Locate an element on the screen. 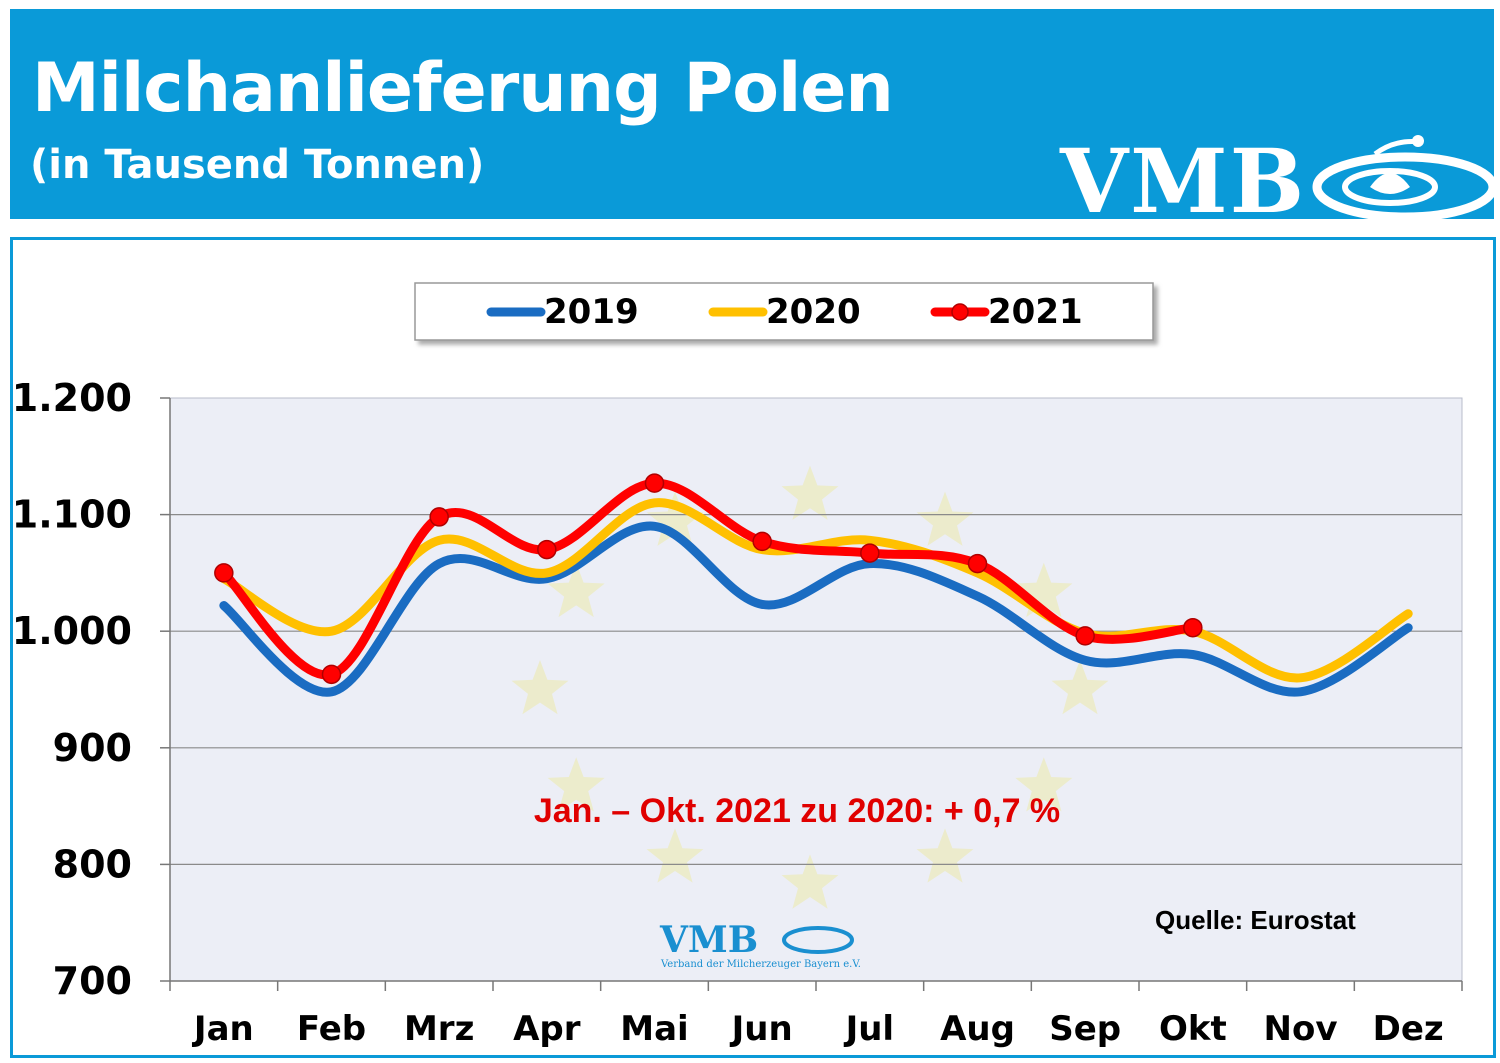 The image size is (1500, 1063). x-tick-label: Feb is located at coordinates (331, 1029).